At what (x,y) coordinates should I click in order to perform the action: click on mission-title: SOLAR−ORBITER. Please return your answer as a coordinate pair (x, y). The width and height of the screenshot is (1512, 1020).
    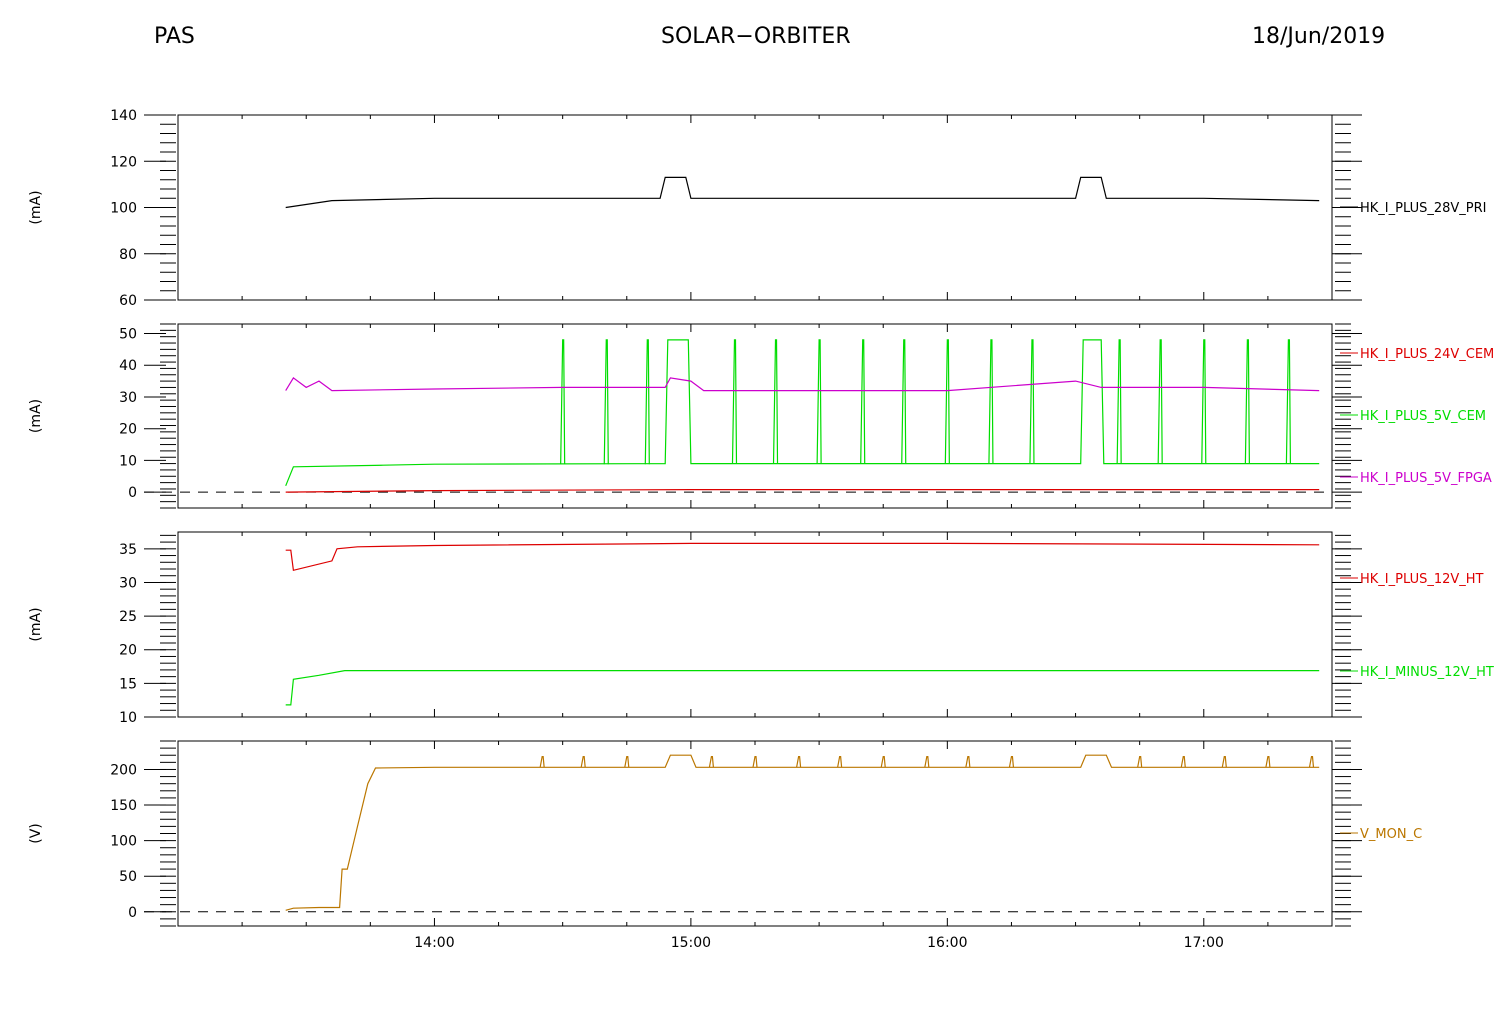
    Looking at the image, I should click on (756, 36).